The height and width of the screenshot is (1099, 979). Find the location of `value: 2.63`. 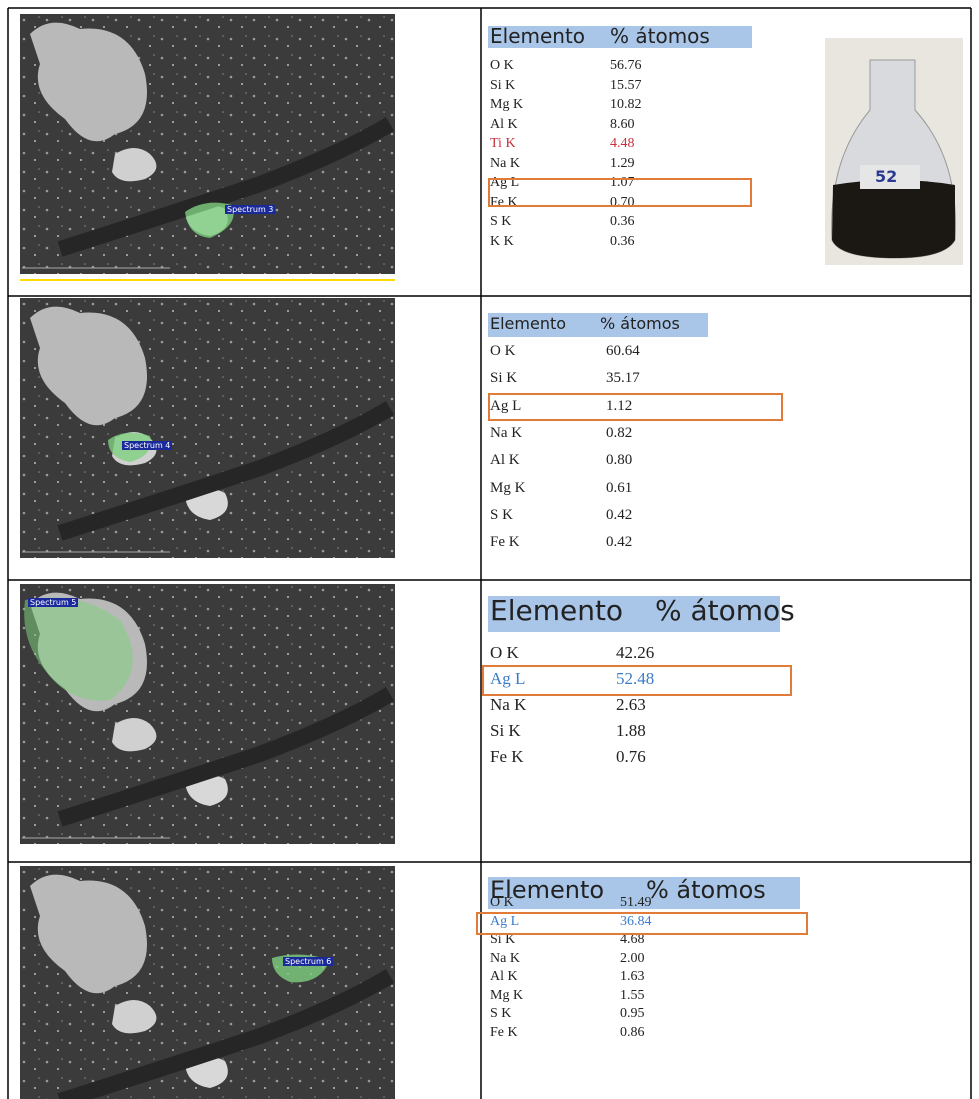

value: 2.63 is located at coordinates (631, 704).